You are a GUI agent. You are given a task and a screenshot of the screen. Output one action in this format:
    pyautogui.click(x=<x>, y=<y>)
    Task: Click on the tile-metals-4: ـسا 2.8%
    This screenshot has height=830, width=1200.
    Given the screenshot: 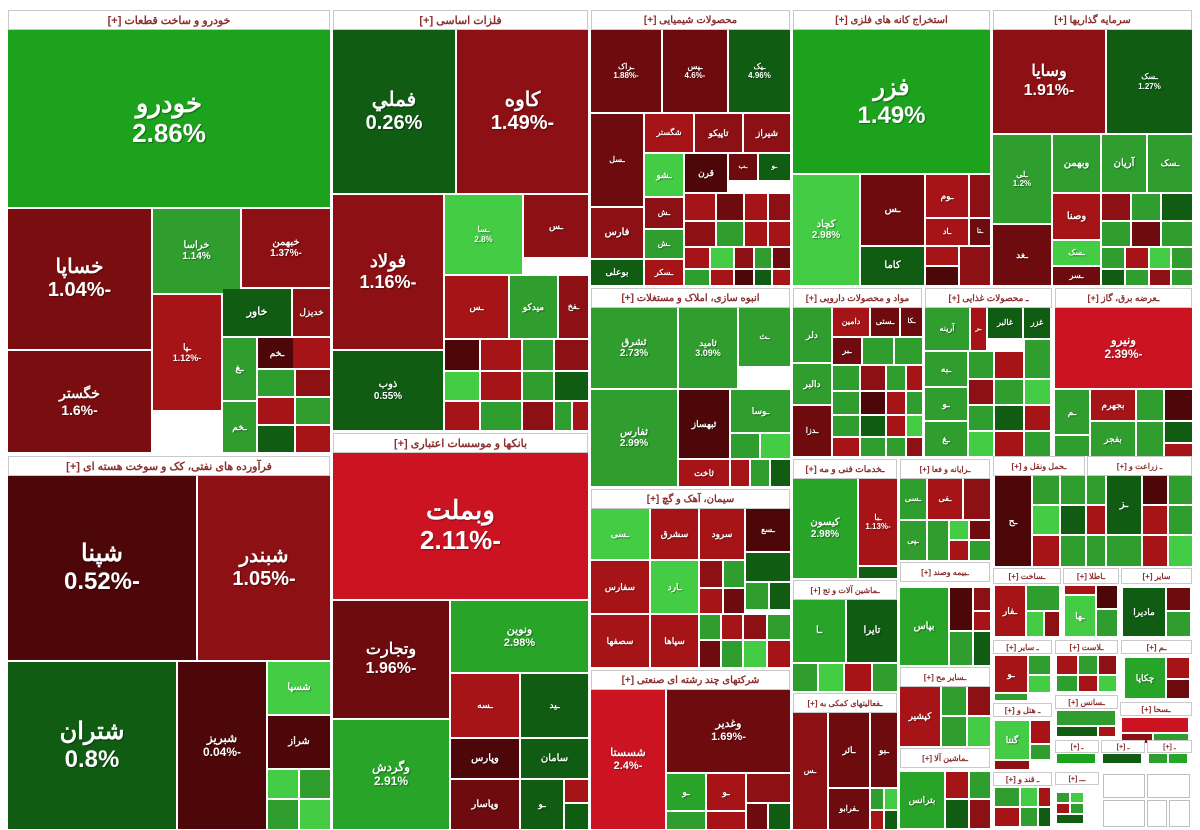 What is the action you would take?
    pyautogui.click(x=483, y=234)
    